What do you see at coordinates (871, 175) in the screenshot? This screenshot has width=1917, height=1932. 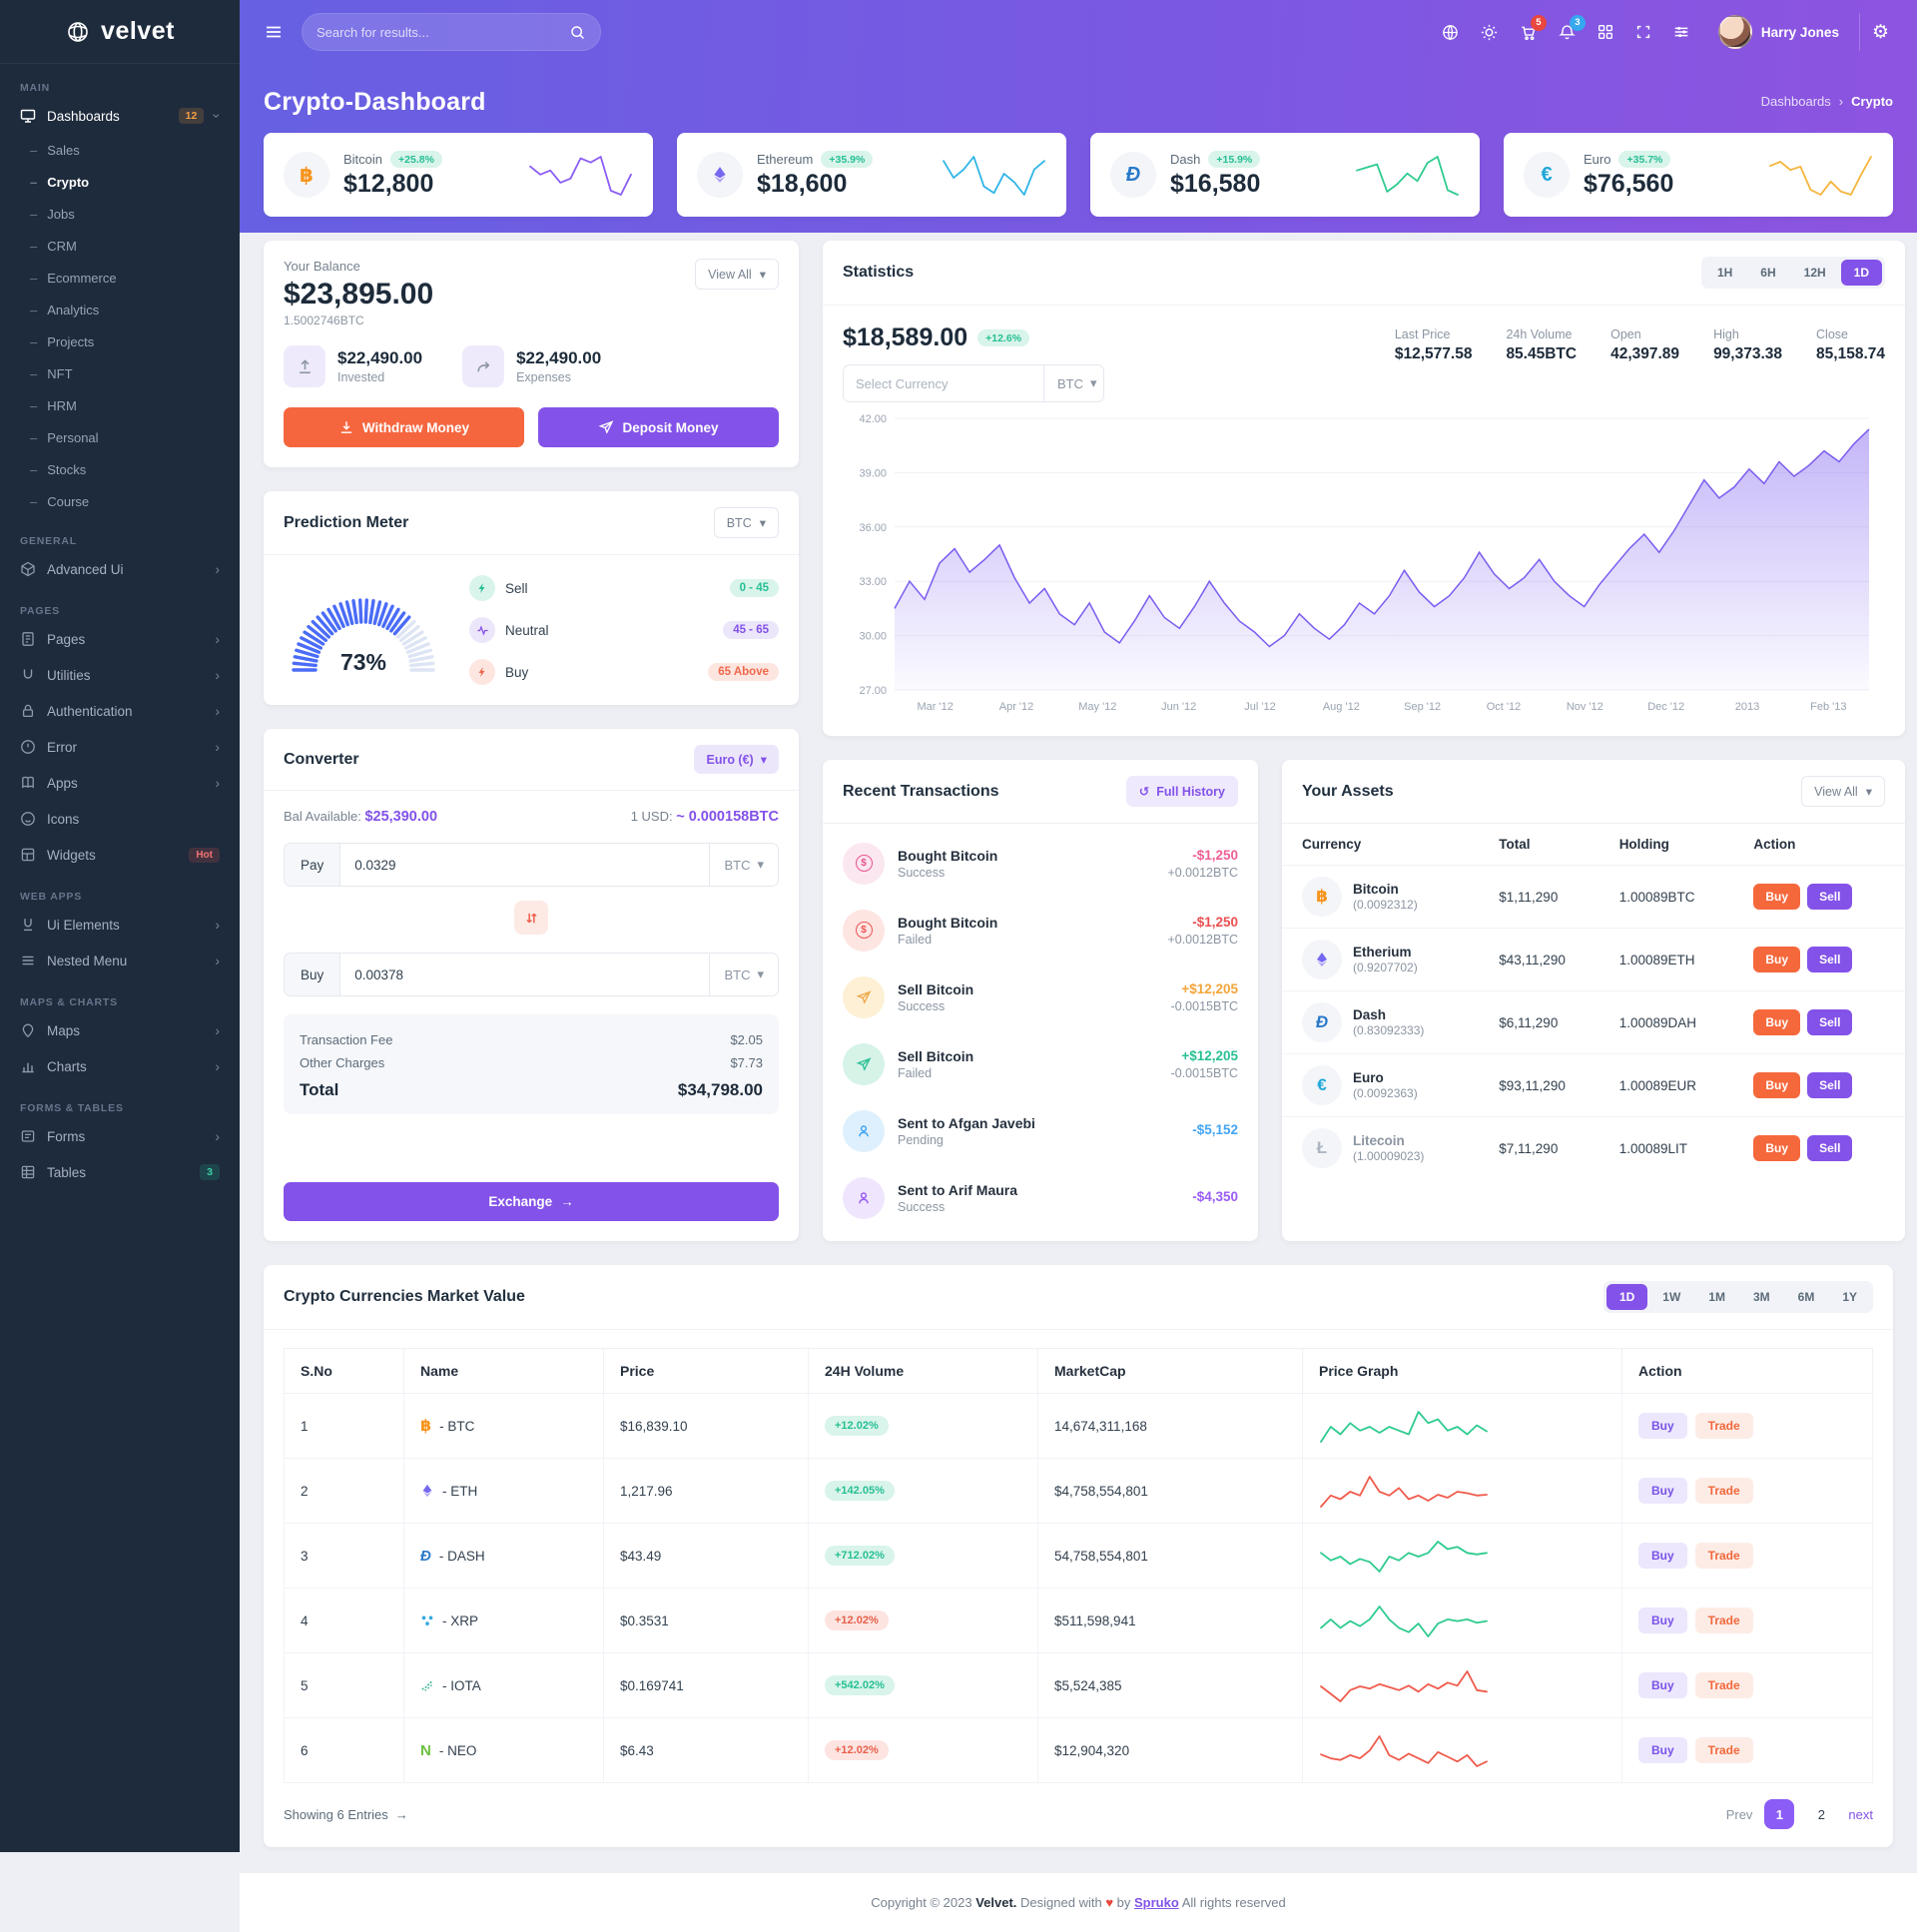 I see `ethereum-stat-card: Ethereum+35.9% $18,600` at bounding box center [871, 175].